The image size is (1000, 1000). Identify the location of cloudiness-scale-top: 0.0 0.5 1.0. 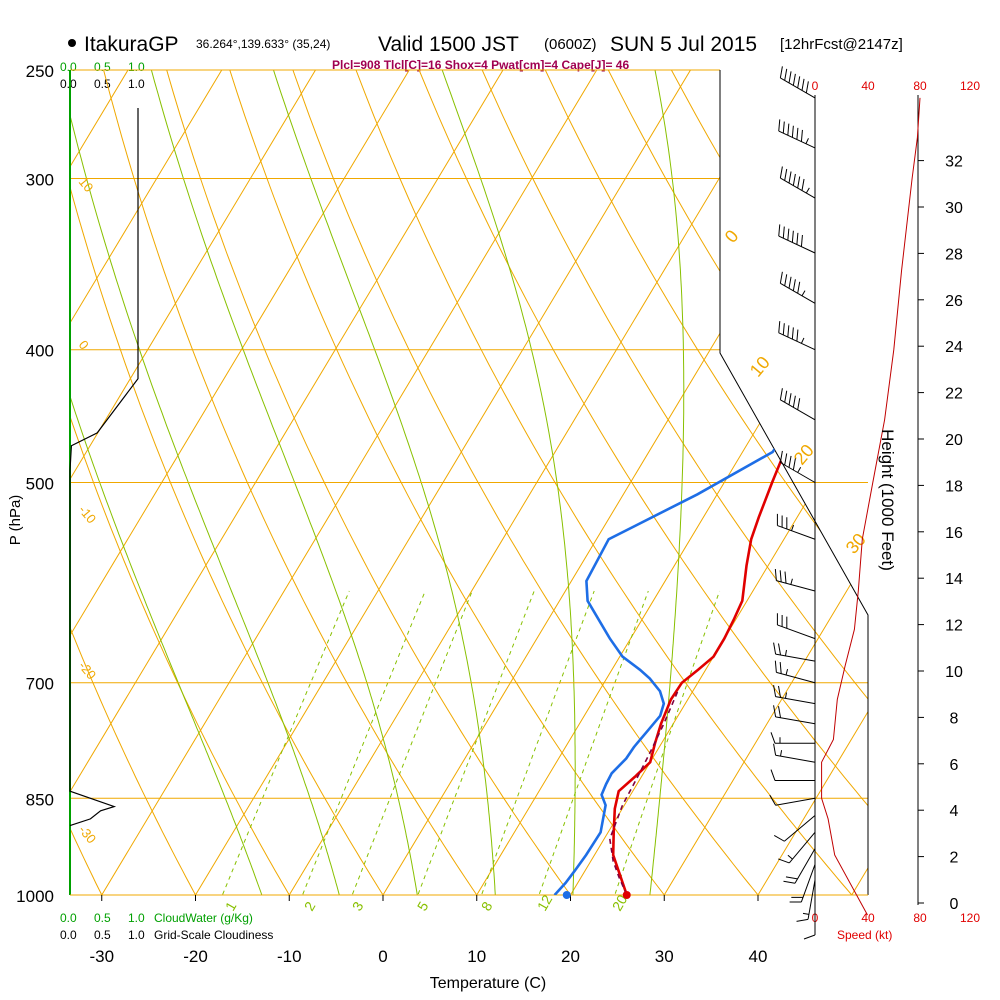
(102, 84).